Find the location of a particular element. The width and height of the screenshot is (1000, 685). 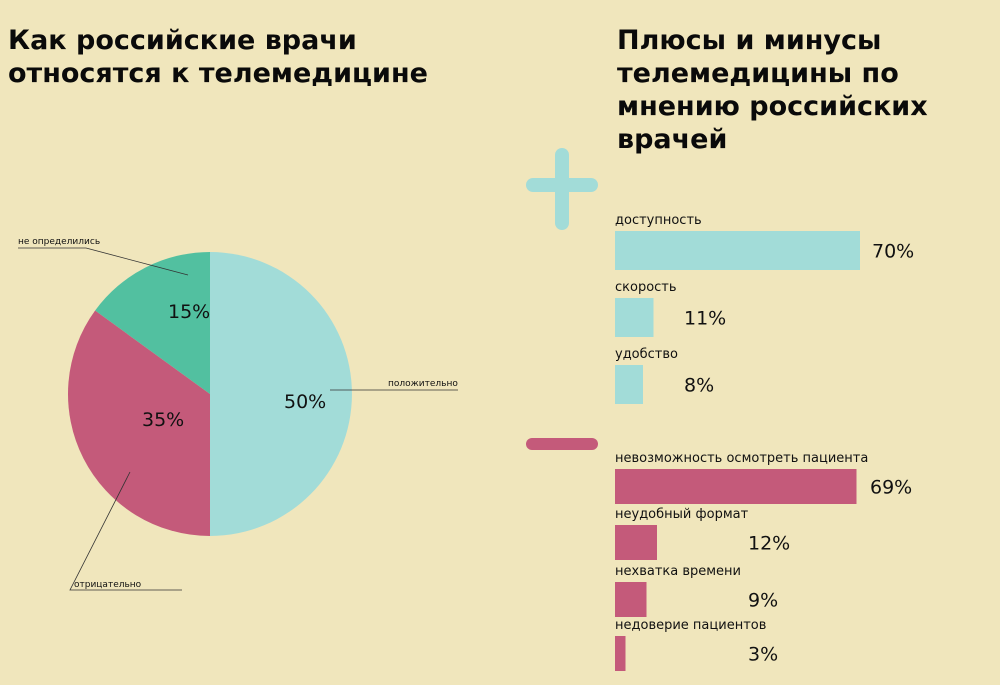

bar-нехватка-времени is located at coordinates (631, 599).